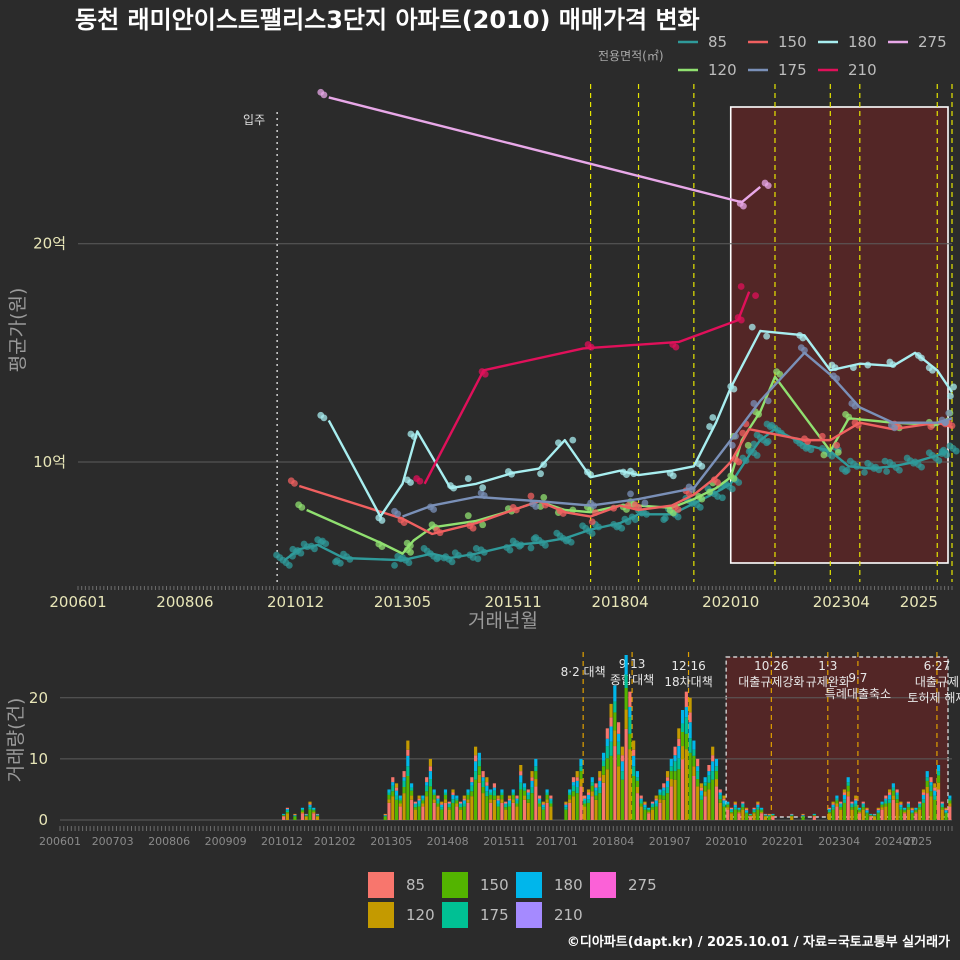 The width and height of the screenshot is (960, 960). Describe the element at coordinates (43, 820) in the screenshot. I see `volume-y-tick-label: 0` at that location.